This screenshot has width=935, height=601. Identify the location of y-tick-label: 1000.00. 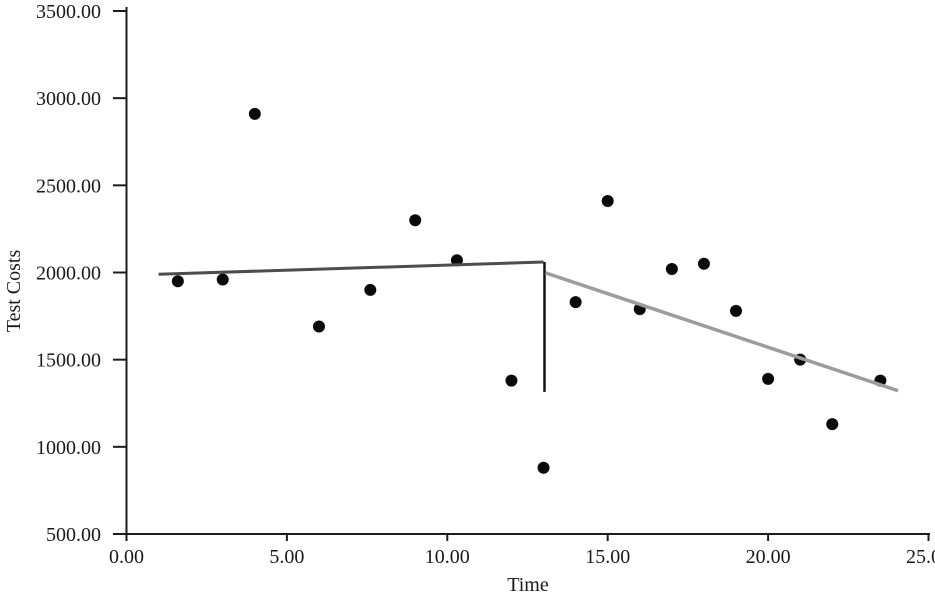
(68, 448).